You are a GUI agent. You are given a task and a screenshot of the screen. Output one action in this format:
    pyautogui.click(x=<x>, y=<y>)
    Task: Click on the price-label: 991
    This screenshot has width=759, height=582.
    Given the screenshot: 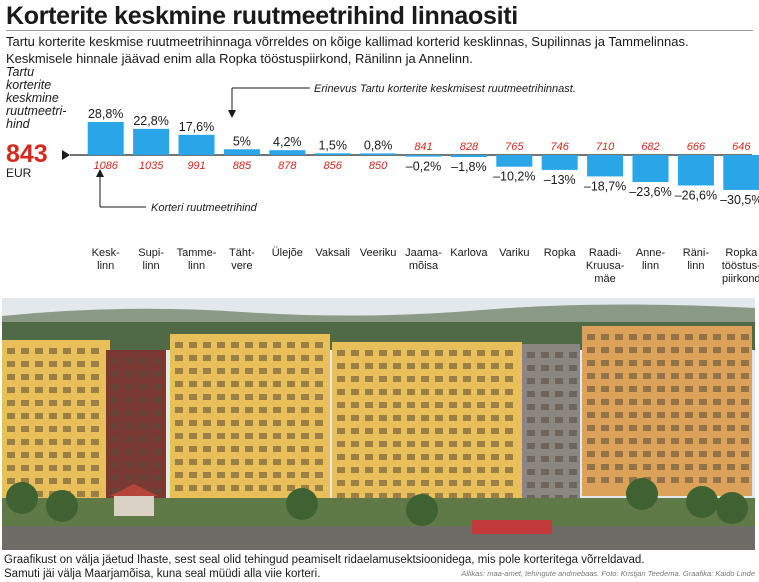 What is the action you would take?
    pyautogui.click(x=196, y=166)
    